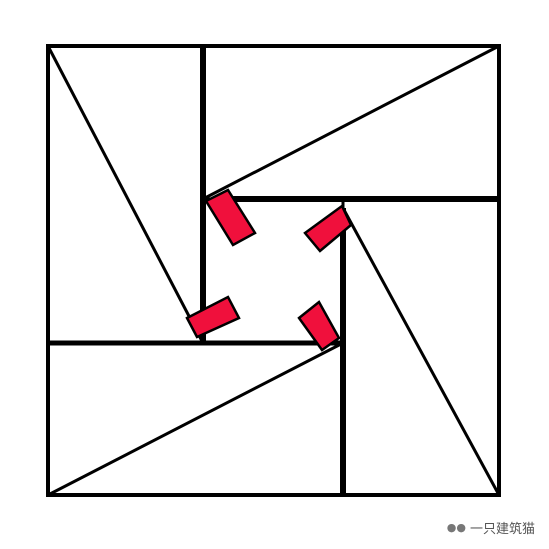  What do you see at coordinates (328, 228) in the screenshot?
I see `red-tab-top-right` at bounding box center [328, 228].